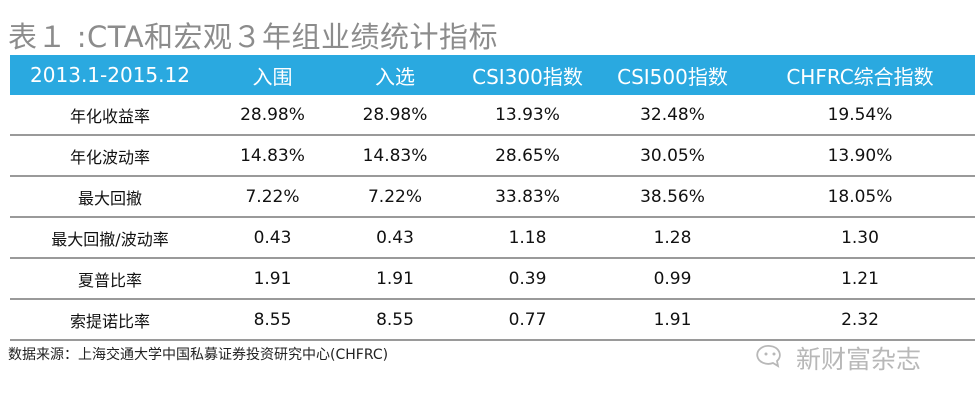 The width and height of the screenshot is (979, 407). Describe the element at coordinates (110, 320) in the screenshot. I see `row-label: 索提诺比率` at that location.